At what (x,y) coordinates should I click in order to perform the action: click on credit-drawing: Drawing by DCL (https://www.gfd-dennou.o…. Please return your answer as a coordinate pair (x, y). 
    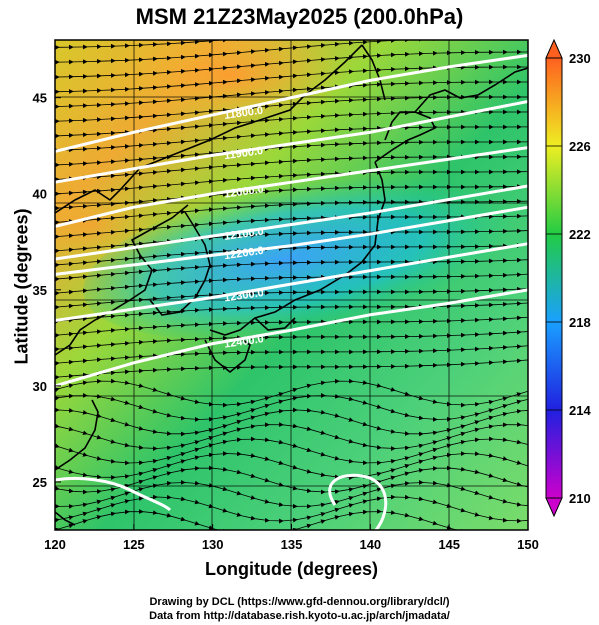
    Looking at the image, I should click on (299, 602).